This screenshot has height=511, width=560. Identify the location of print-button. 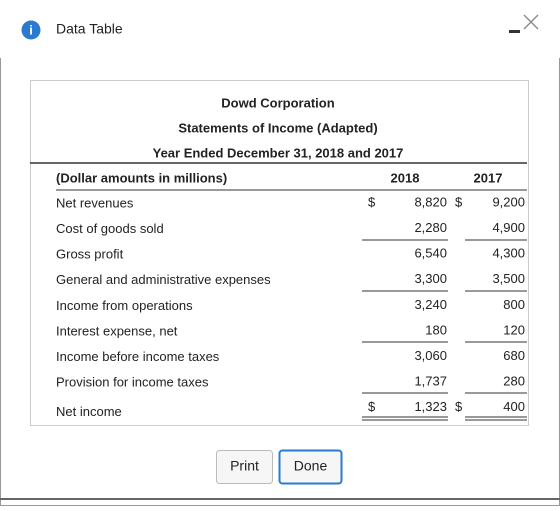
(244, 467).